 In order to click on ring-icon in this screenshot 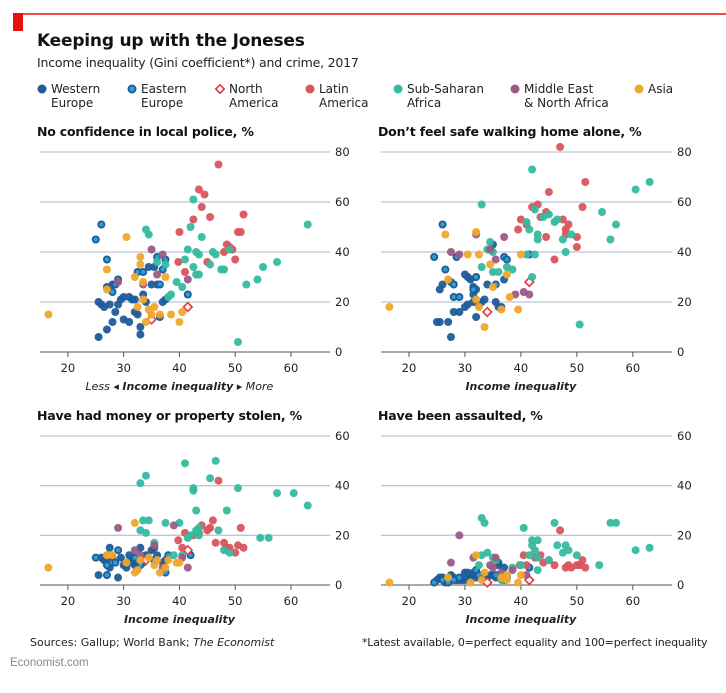, I will do `click(132, 89)`.